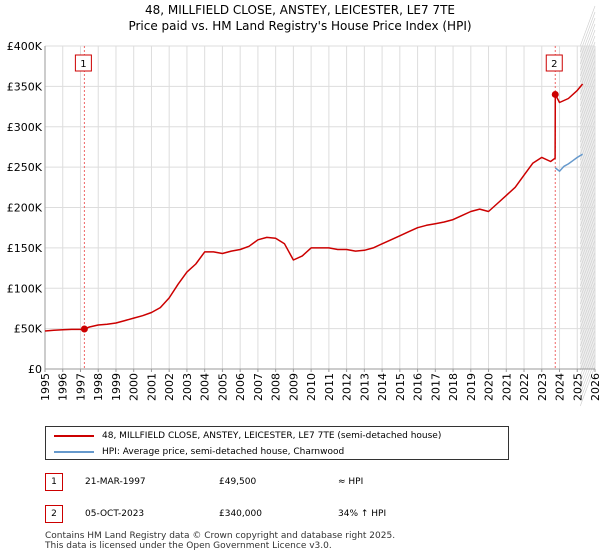 This screenshot has width=600, height=560. Describe the element at coordinates (25, 208) in the screenshot. I see `y-tick-label: £200K` at that location.